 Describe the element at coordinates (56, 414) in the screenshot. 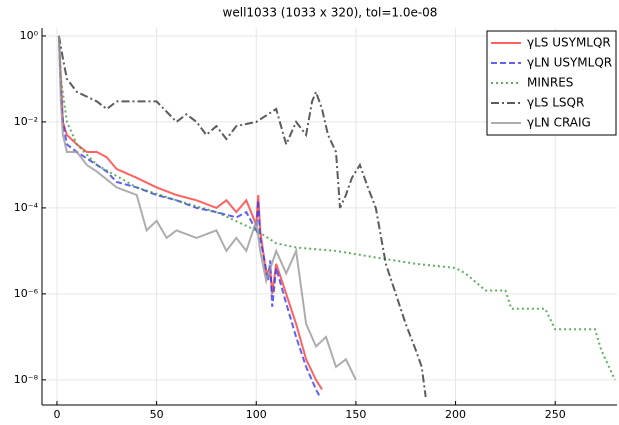

I see `x-tick-label: 0` at that location.